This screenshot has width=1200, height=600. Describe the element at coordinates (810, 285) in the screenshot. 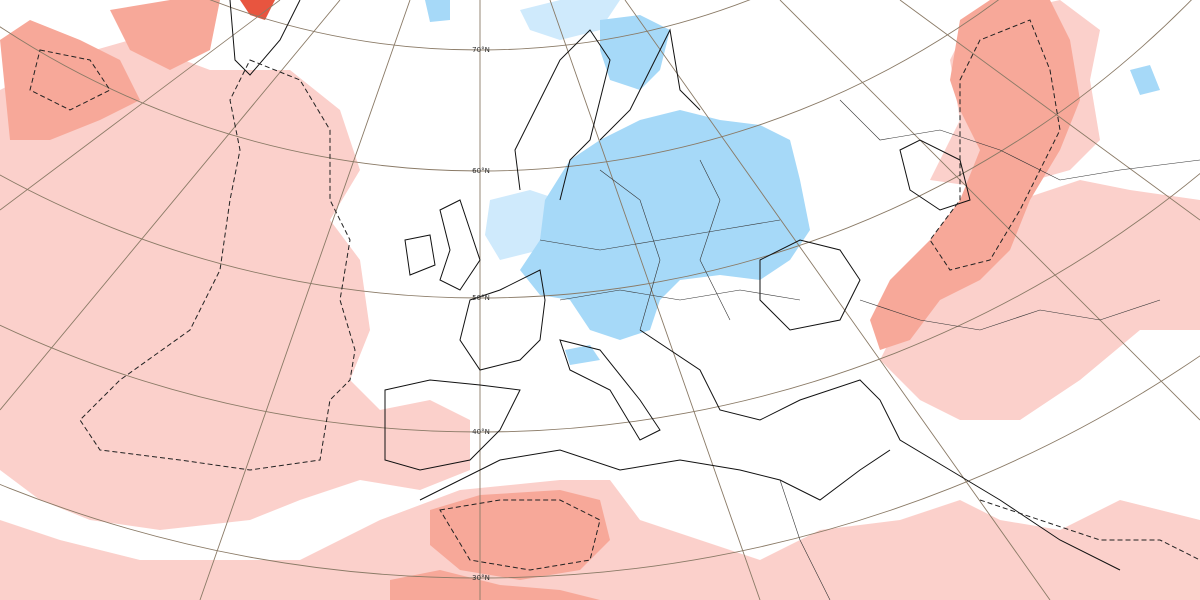

I see `black-sea-coast` at that location.